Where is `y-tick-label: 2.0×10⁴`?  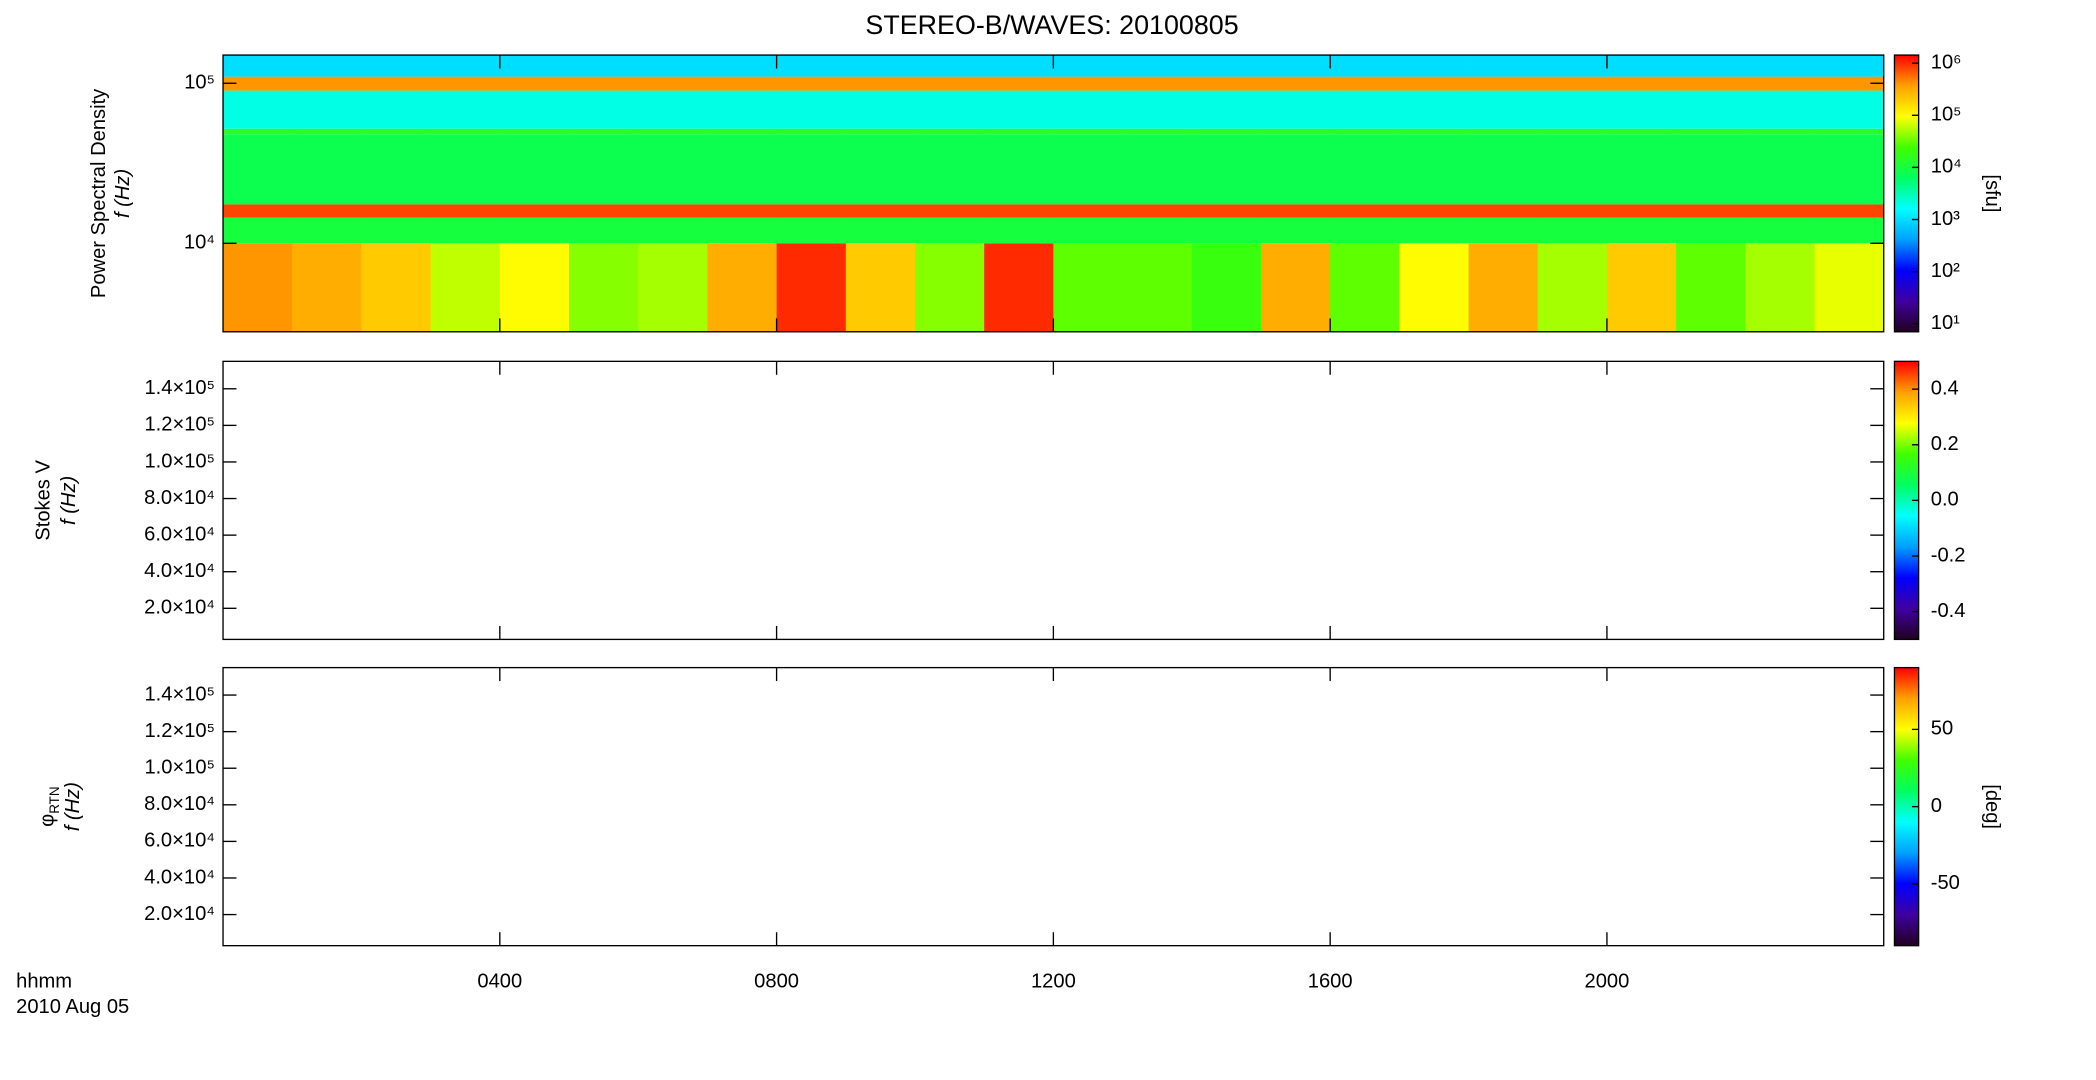 y-tick-label: 2.0×10⁴ is located at coordinates (179, 914).